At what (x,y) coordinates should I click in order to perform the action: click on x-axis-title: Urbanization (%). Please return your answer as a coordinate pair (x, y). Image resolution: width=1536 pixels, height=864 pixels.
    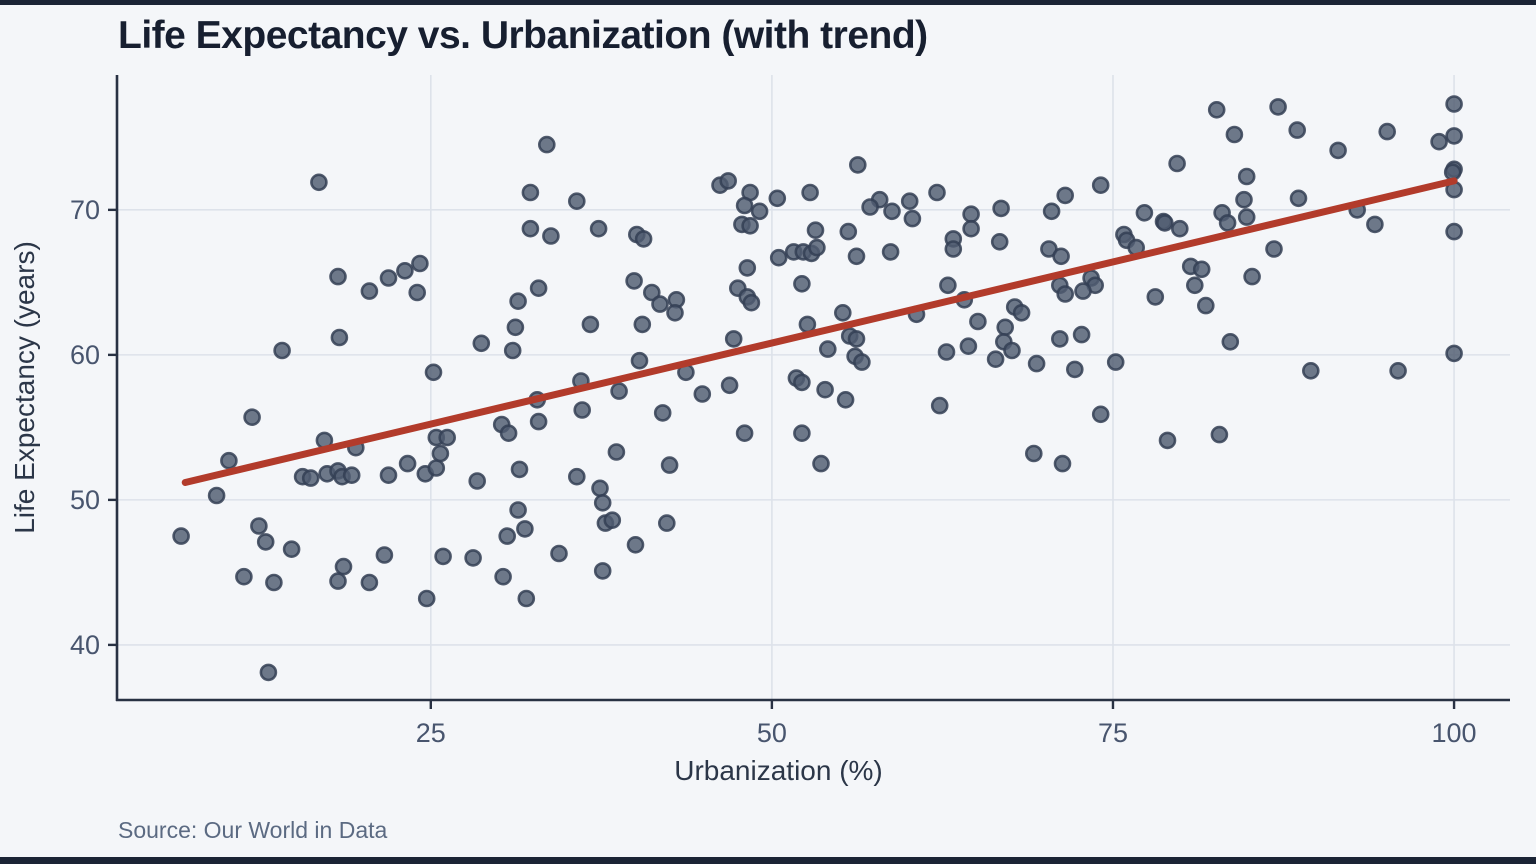
    Looking at the image, I should click on (778, 770).